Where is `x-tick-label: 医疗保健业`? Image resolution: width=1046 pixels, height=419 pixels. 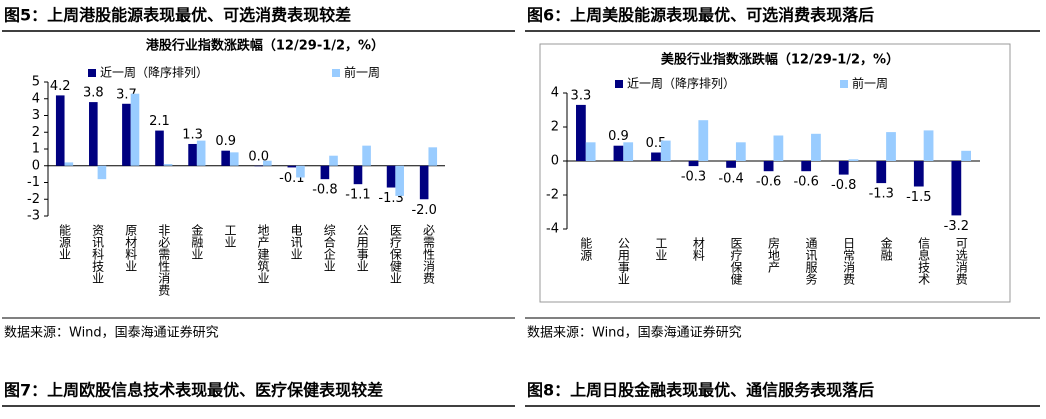
x-tick-label: 医疗保健业 is located at coordinates (395, 254).